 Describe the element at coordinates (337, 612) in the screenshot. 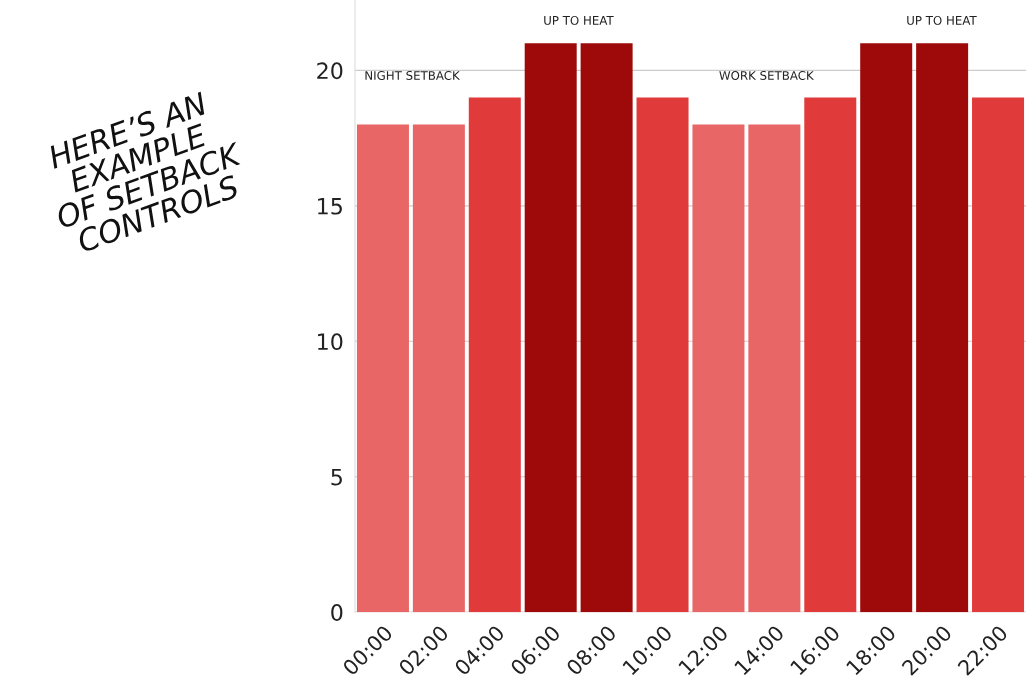

I see `y-tick-label: 0` at that location.